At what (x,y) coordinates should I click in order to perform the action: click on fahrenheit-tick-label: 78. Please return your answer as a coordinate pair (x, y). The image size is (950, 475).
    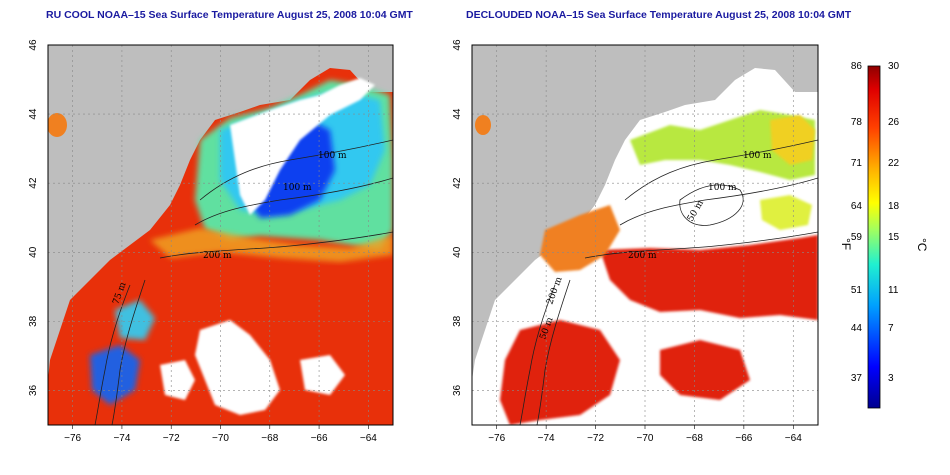
    Looking at the image, I should click on (857, 122).